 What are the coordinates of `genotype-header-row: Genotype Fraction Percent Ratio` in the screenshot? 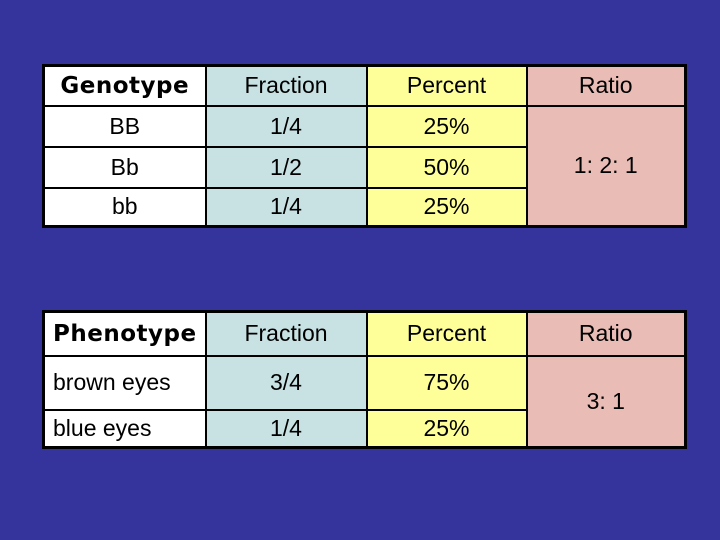 It's located at (364, 85).